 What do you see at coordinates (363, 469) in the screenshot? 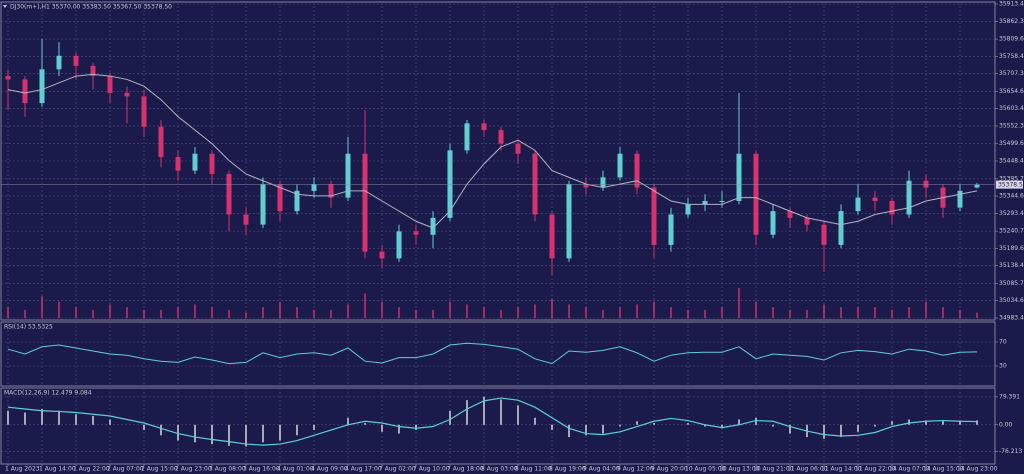
I see `x-tick-label: 4 Aug 17:00` at bounding box center [363, 469].